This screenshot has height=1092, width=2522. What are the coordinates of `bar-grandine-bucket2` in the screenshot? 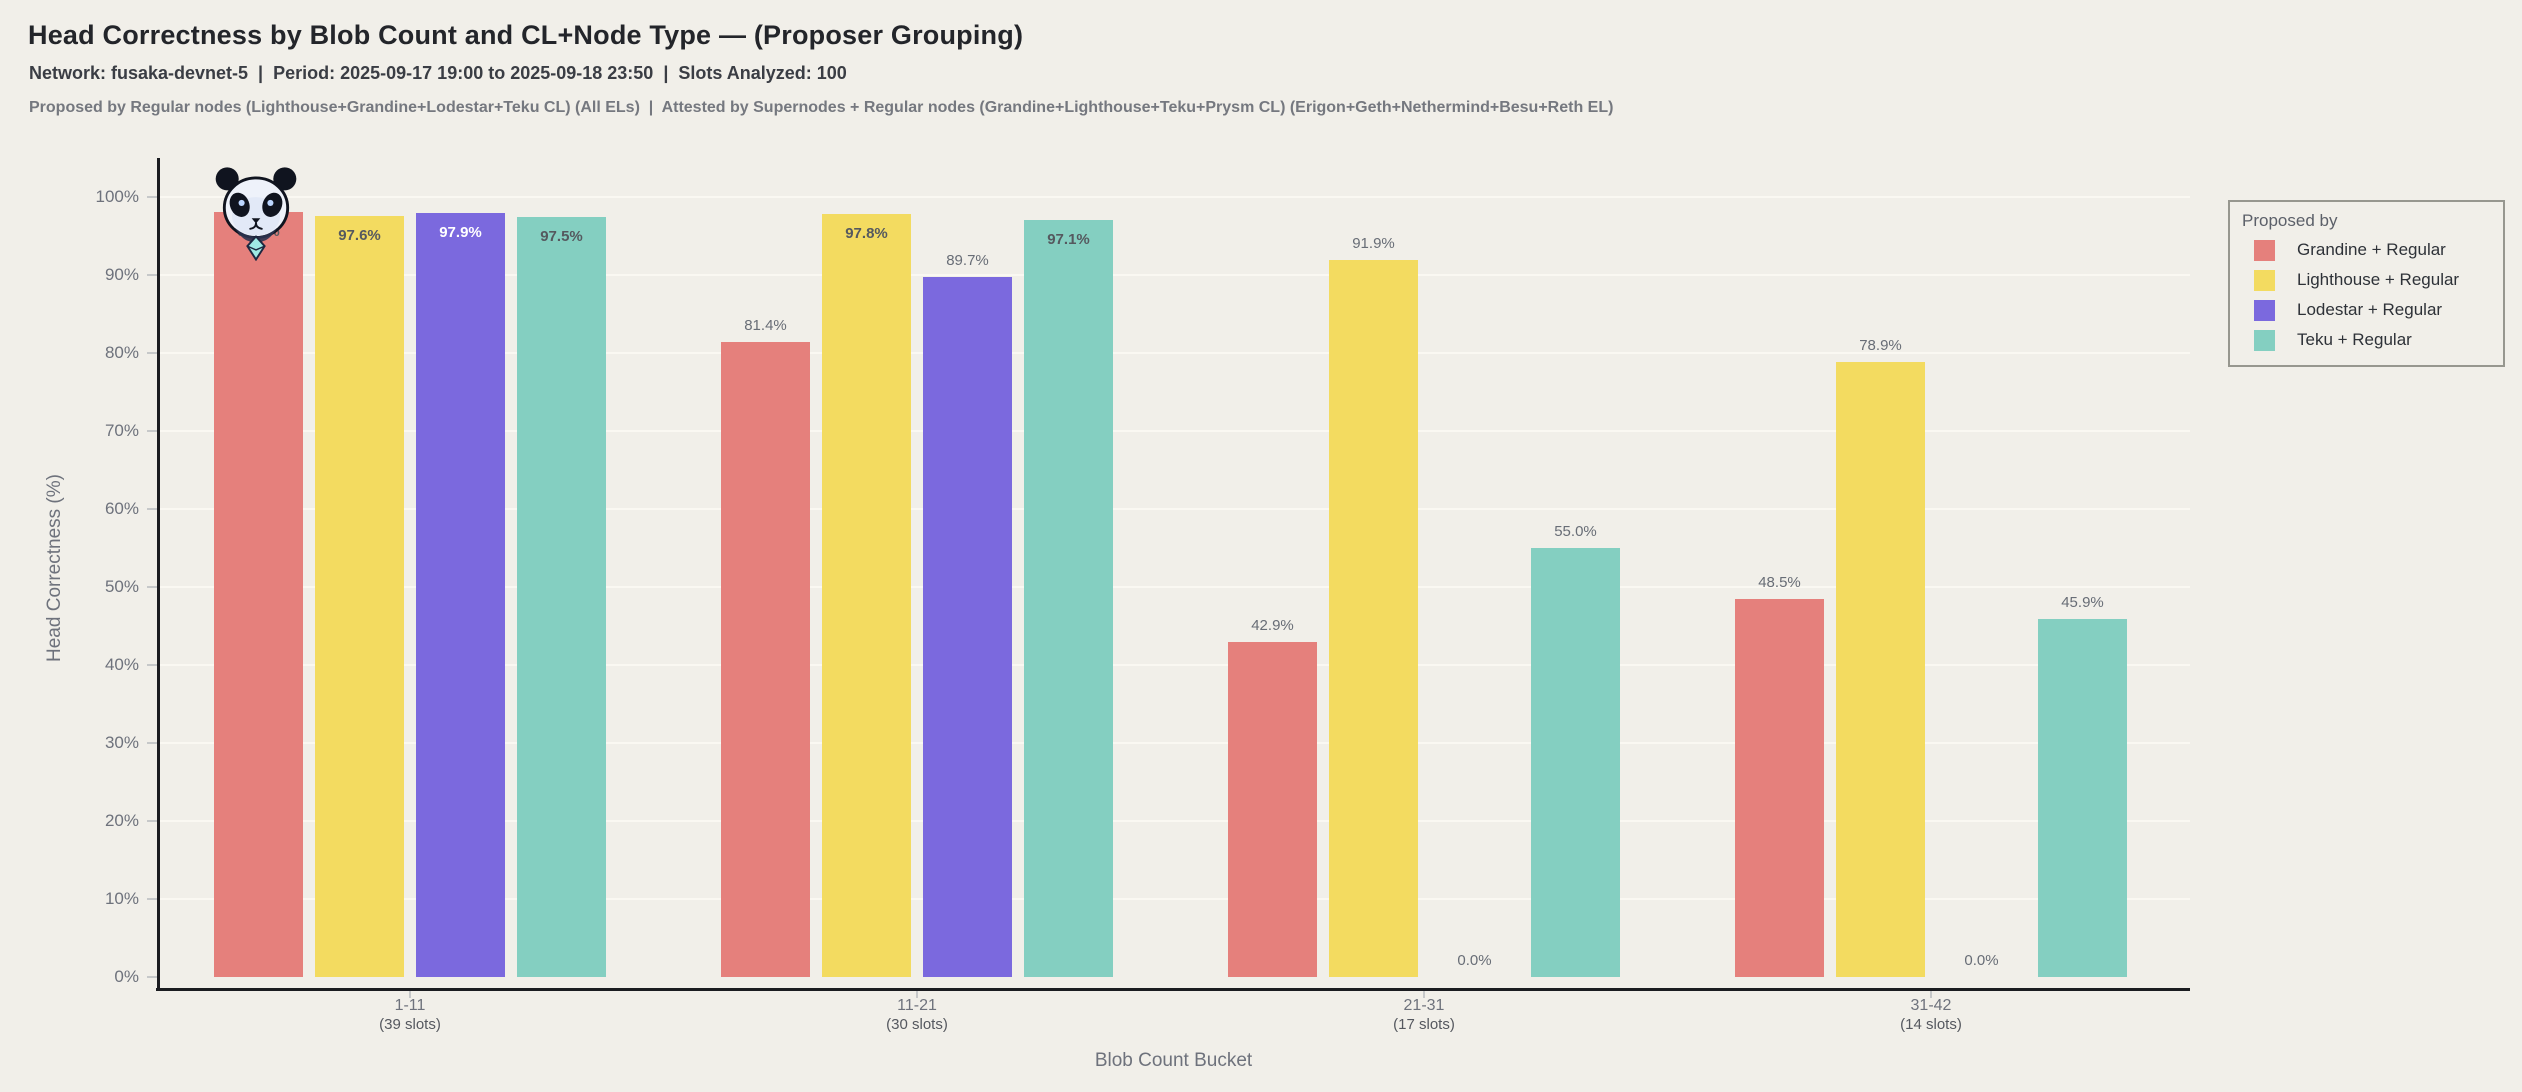 It's located at (765, 659).